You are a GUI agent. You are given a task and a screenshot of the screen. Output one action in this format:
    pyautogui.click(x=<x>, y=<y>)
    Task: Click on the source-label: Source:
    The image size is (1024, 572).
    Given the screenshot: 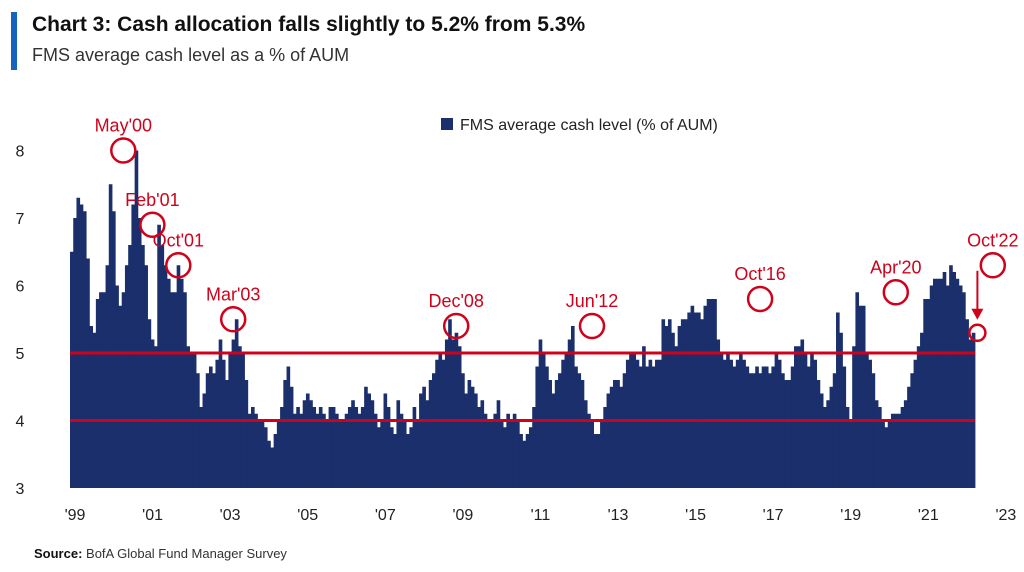 What is the action you would take?
    pyautogui.click(x=58, y=553)
    